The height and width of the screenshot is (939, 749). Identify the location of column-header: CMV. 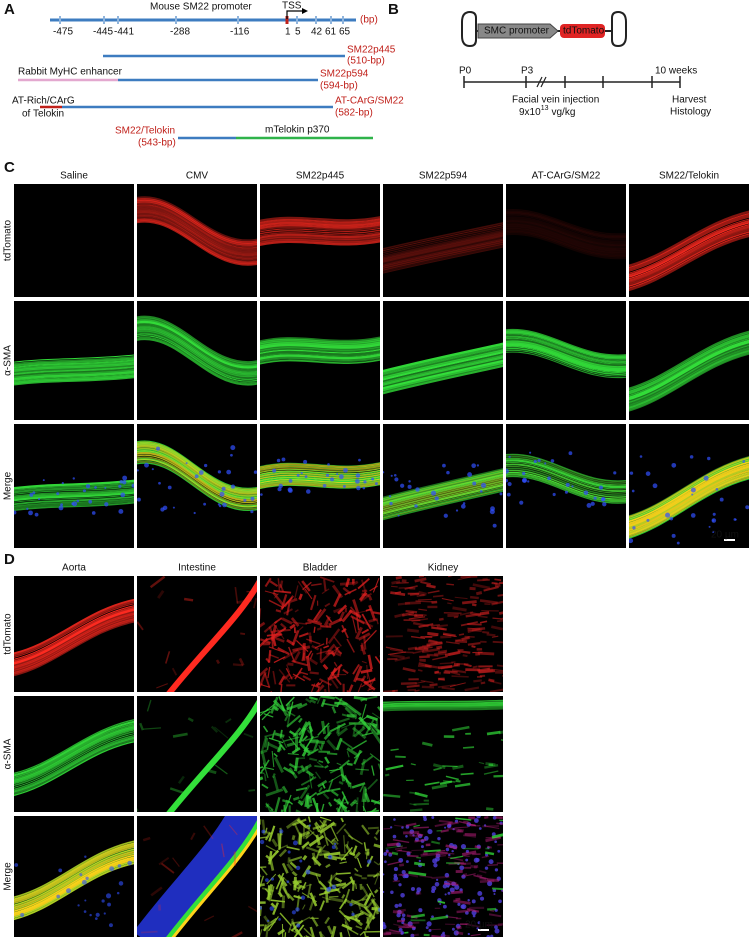
(197, 176).